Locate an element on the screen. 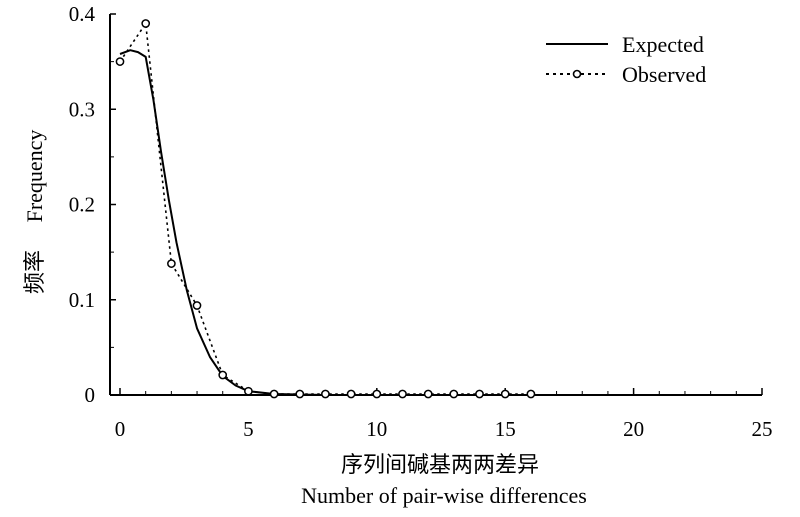  y-ticks: 0 0.1 0.2 0.3 0.4 is located at coordinates (92, 204).